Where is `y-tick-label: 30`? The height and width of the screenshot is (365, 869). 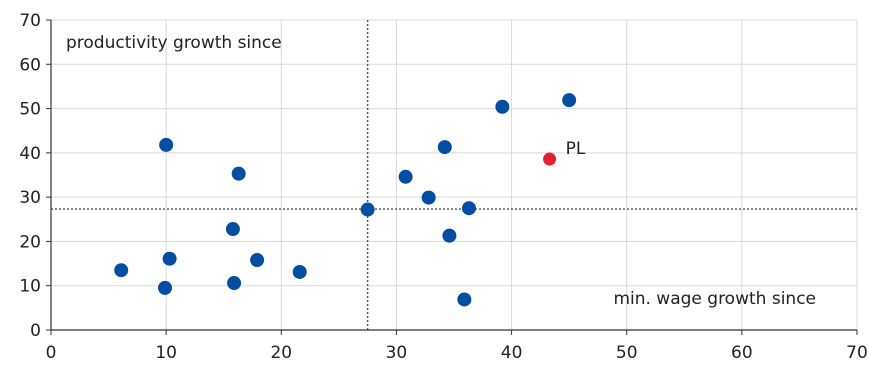
y-tick-label: 30 is located at coordinates (30, 198).